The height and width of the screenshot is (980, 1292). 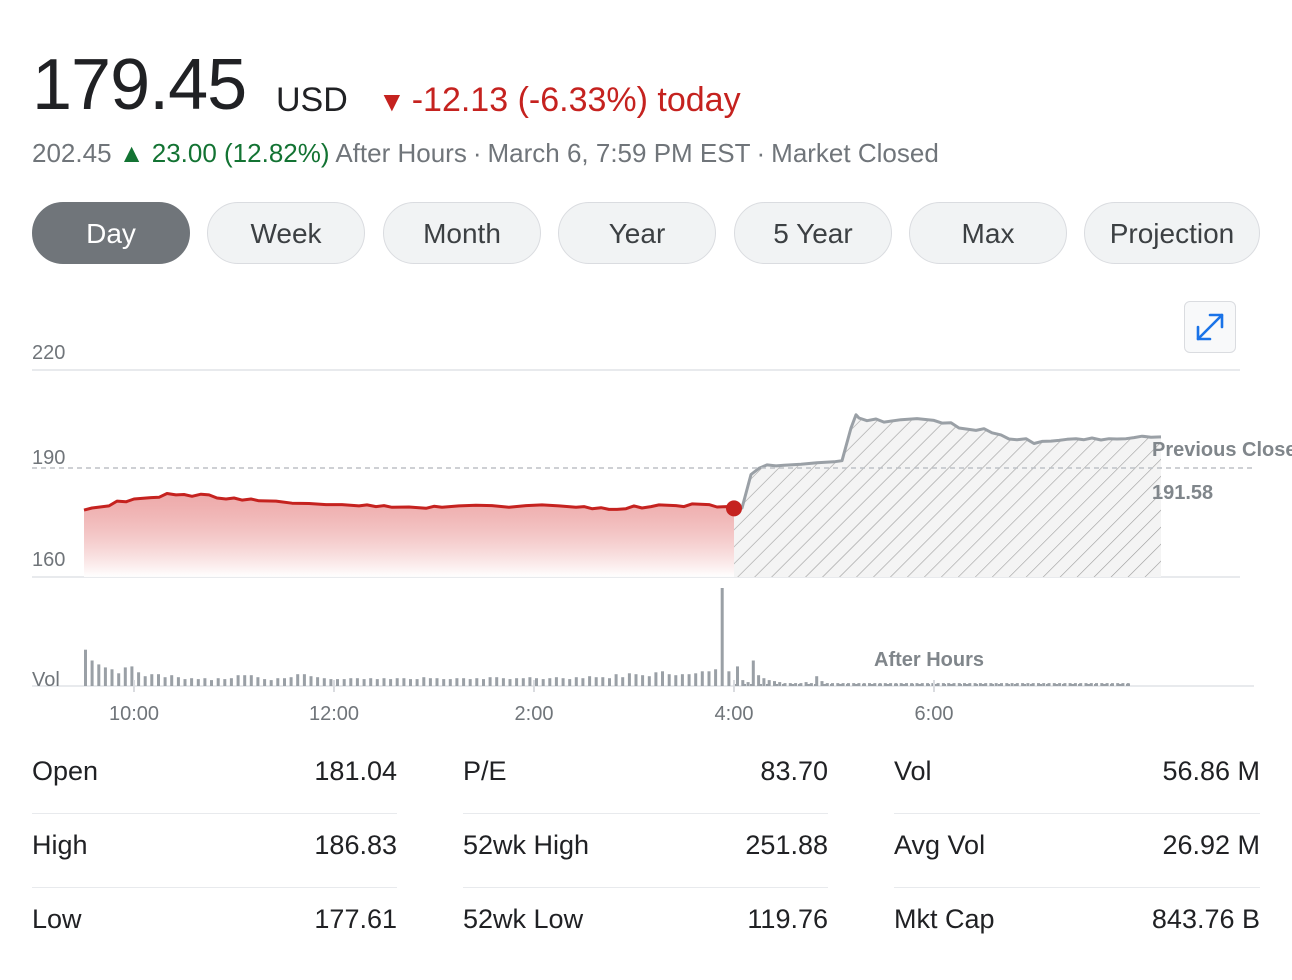 What do you see at coordinates (787, 919) in the screenshot?
I see `stat-value: 119.76` at bounding box center [787, 919].